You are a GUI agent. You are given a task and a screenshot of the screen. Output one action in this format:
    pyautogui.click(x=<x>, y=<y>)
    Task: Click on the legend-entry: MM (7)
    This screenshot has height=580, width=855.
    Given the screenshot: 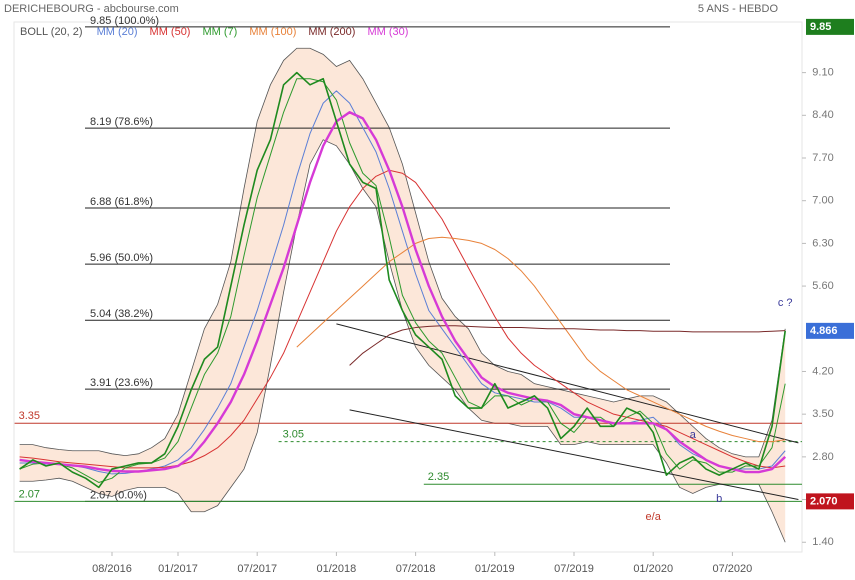 What is the action you would take?
    pyautogui.click(x=219, y=32)
    